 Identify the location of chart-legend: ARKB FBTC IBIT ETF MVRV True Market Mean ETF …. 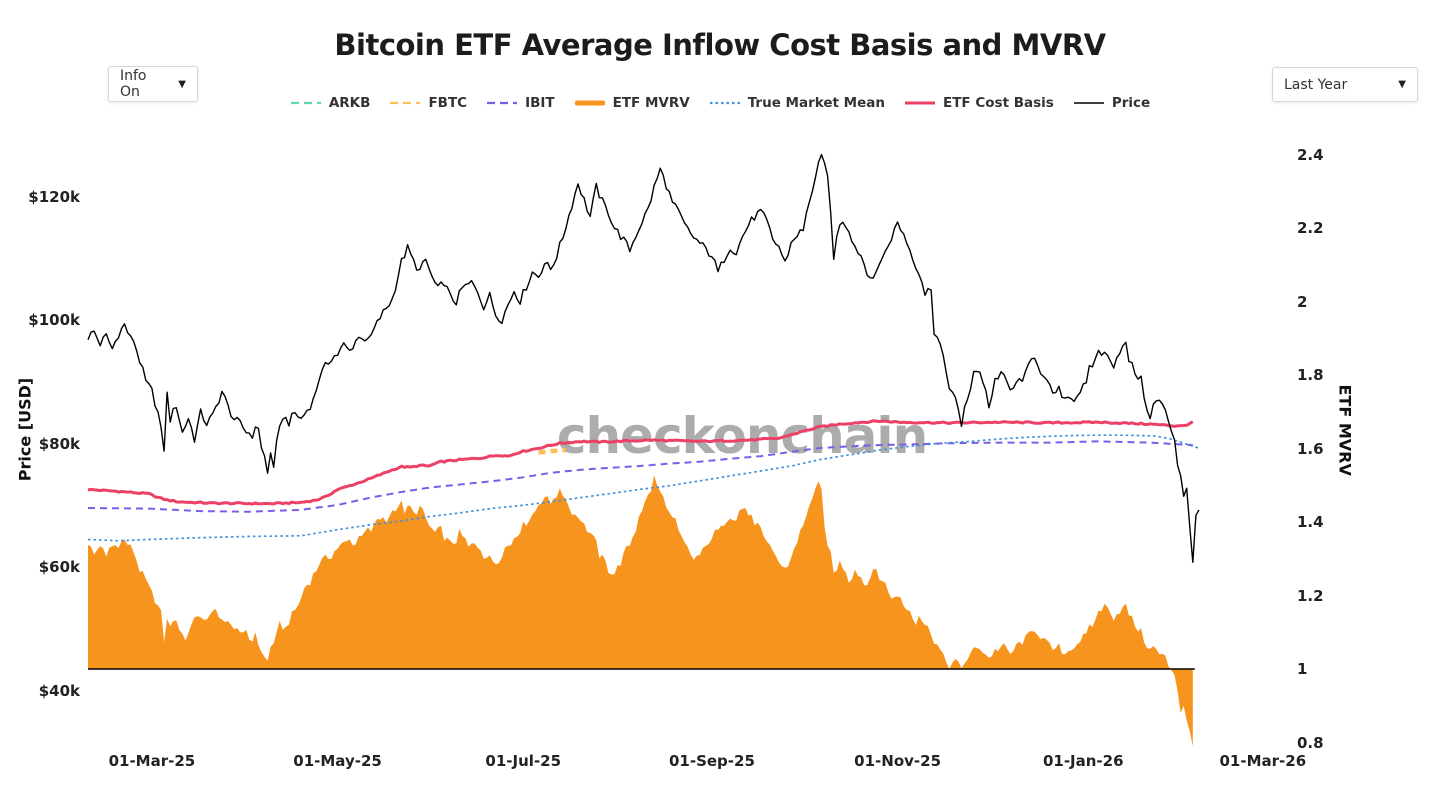
(720, 103).